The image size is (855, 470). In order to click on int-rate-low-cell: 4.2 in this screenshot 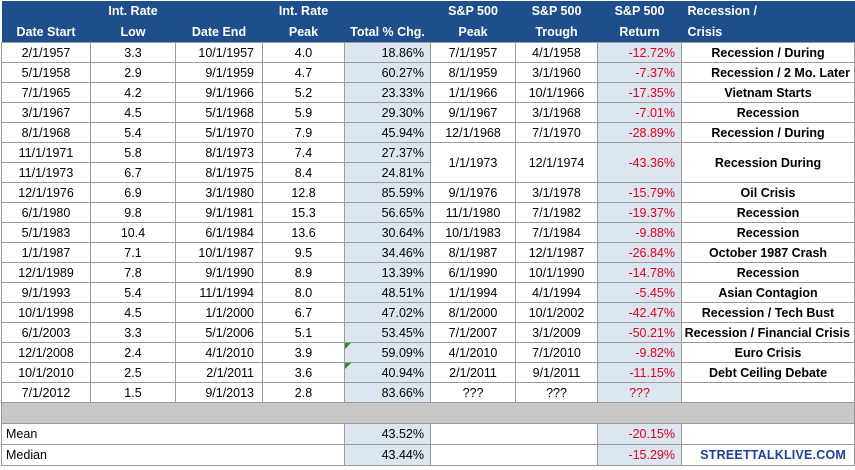, I will do `click(133, 92)`.